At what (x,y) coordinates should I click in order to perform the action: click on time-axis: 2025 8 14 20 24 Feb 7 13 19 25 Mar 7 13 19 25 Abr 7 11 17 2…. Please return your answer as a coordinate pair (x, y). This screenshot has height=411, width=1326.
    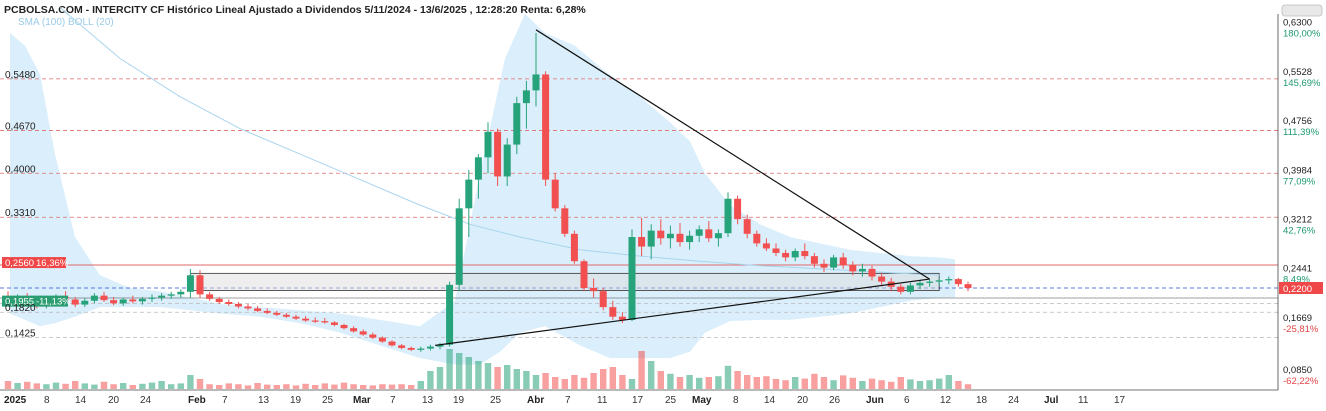
    Looking at the image, I should click on (639, 397).